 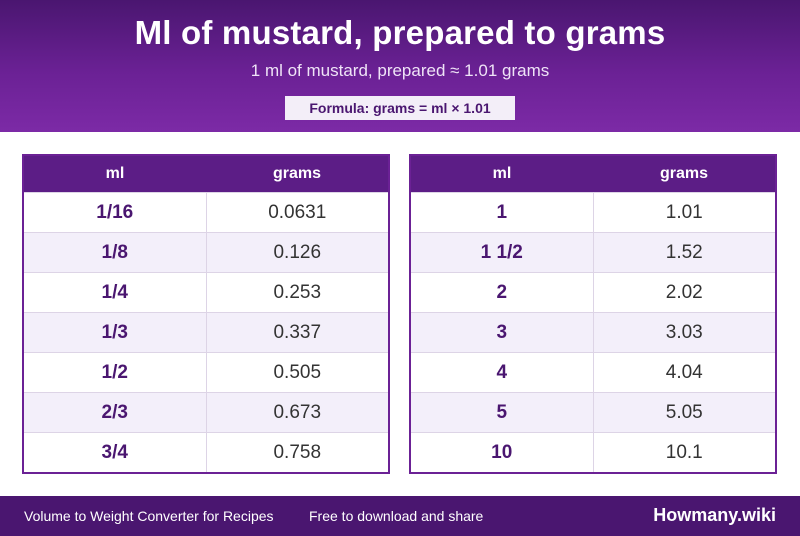 I want to click on grams-cell: 2.02, so click(x=684, y=292).